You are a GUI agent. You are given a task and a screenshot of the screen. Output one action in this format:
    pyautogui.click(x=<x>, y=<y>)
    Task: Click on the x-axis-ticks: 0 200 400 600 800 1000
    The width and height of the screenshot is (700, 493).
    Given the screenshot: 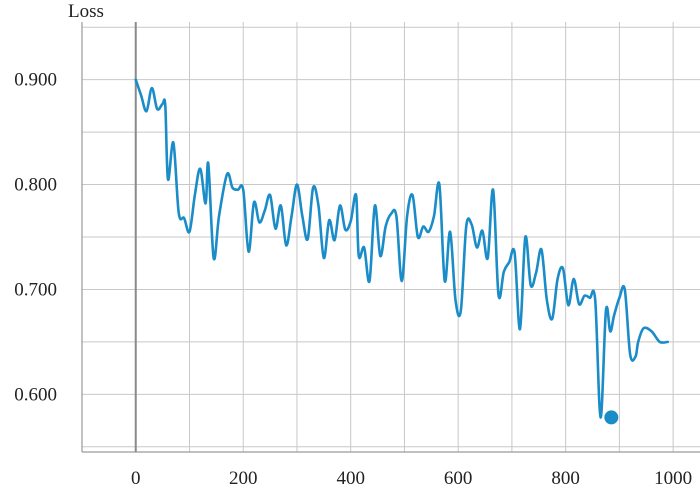 What is the action you would take?
    pyautogui.click(x=411, y=478)
    